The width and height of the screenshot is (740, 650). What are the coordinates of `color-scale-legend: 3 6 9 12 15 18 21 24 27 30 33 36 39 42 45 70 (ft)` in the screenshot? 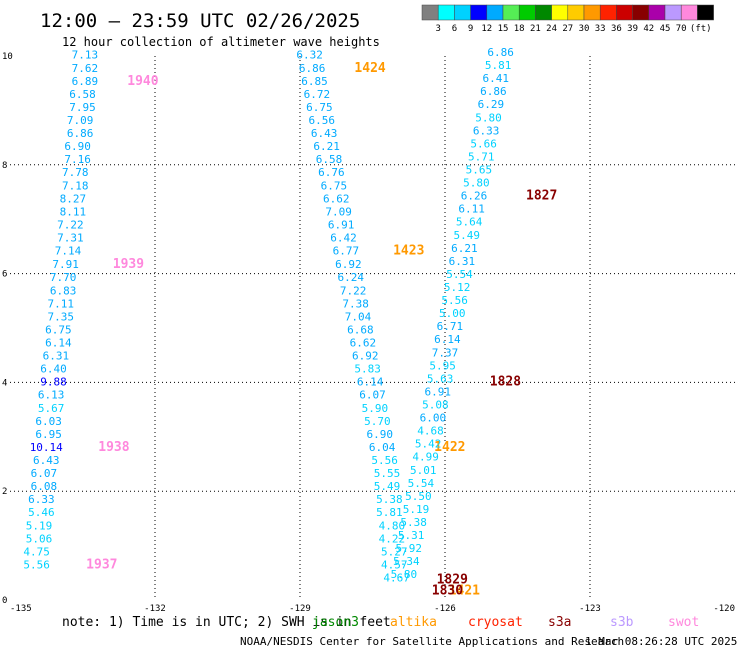 It's located at (567, 19).